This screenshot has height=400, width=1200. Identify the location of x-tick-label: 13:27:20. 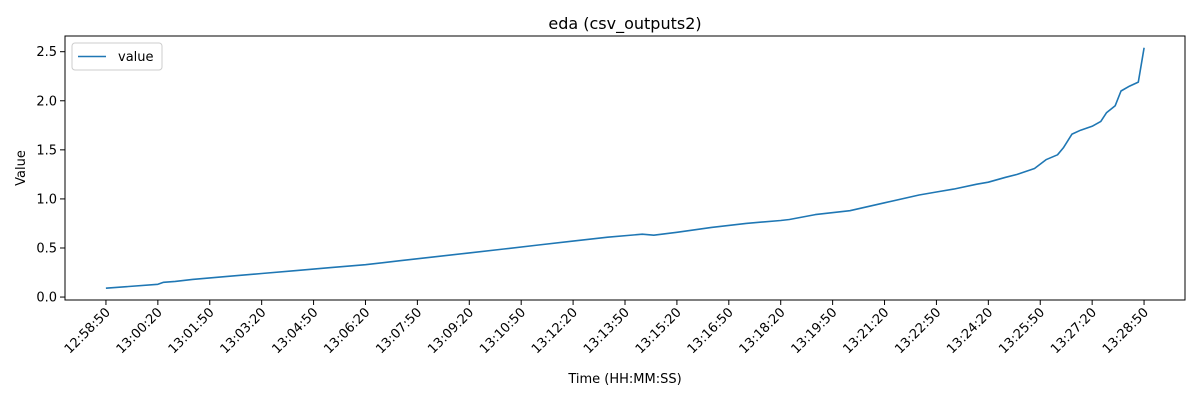
(1074, 331).